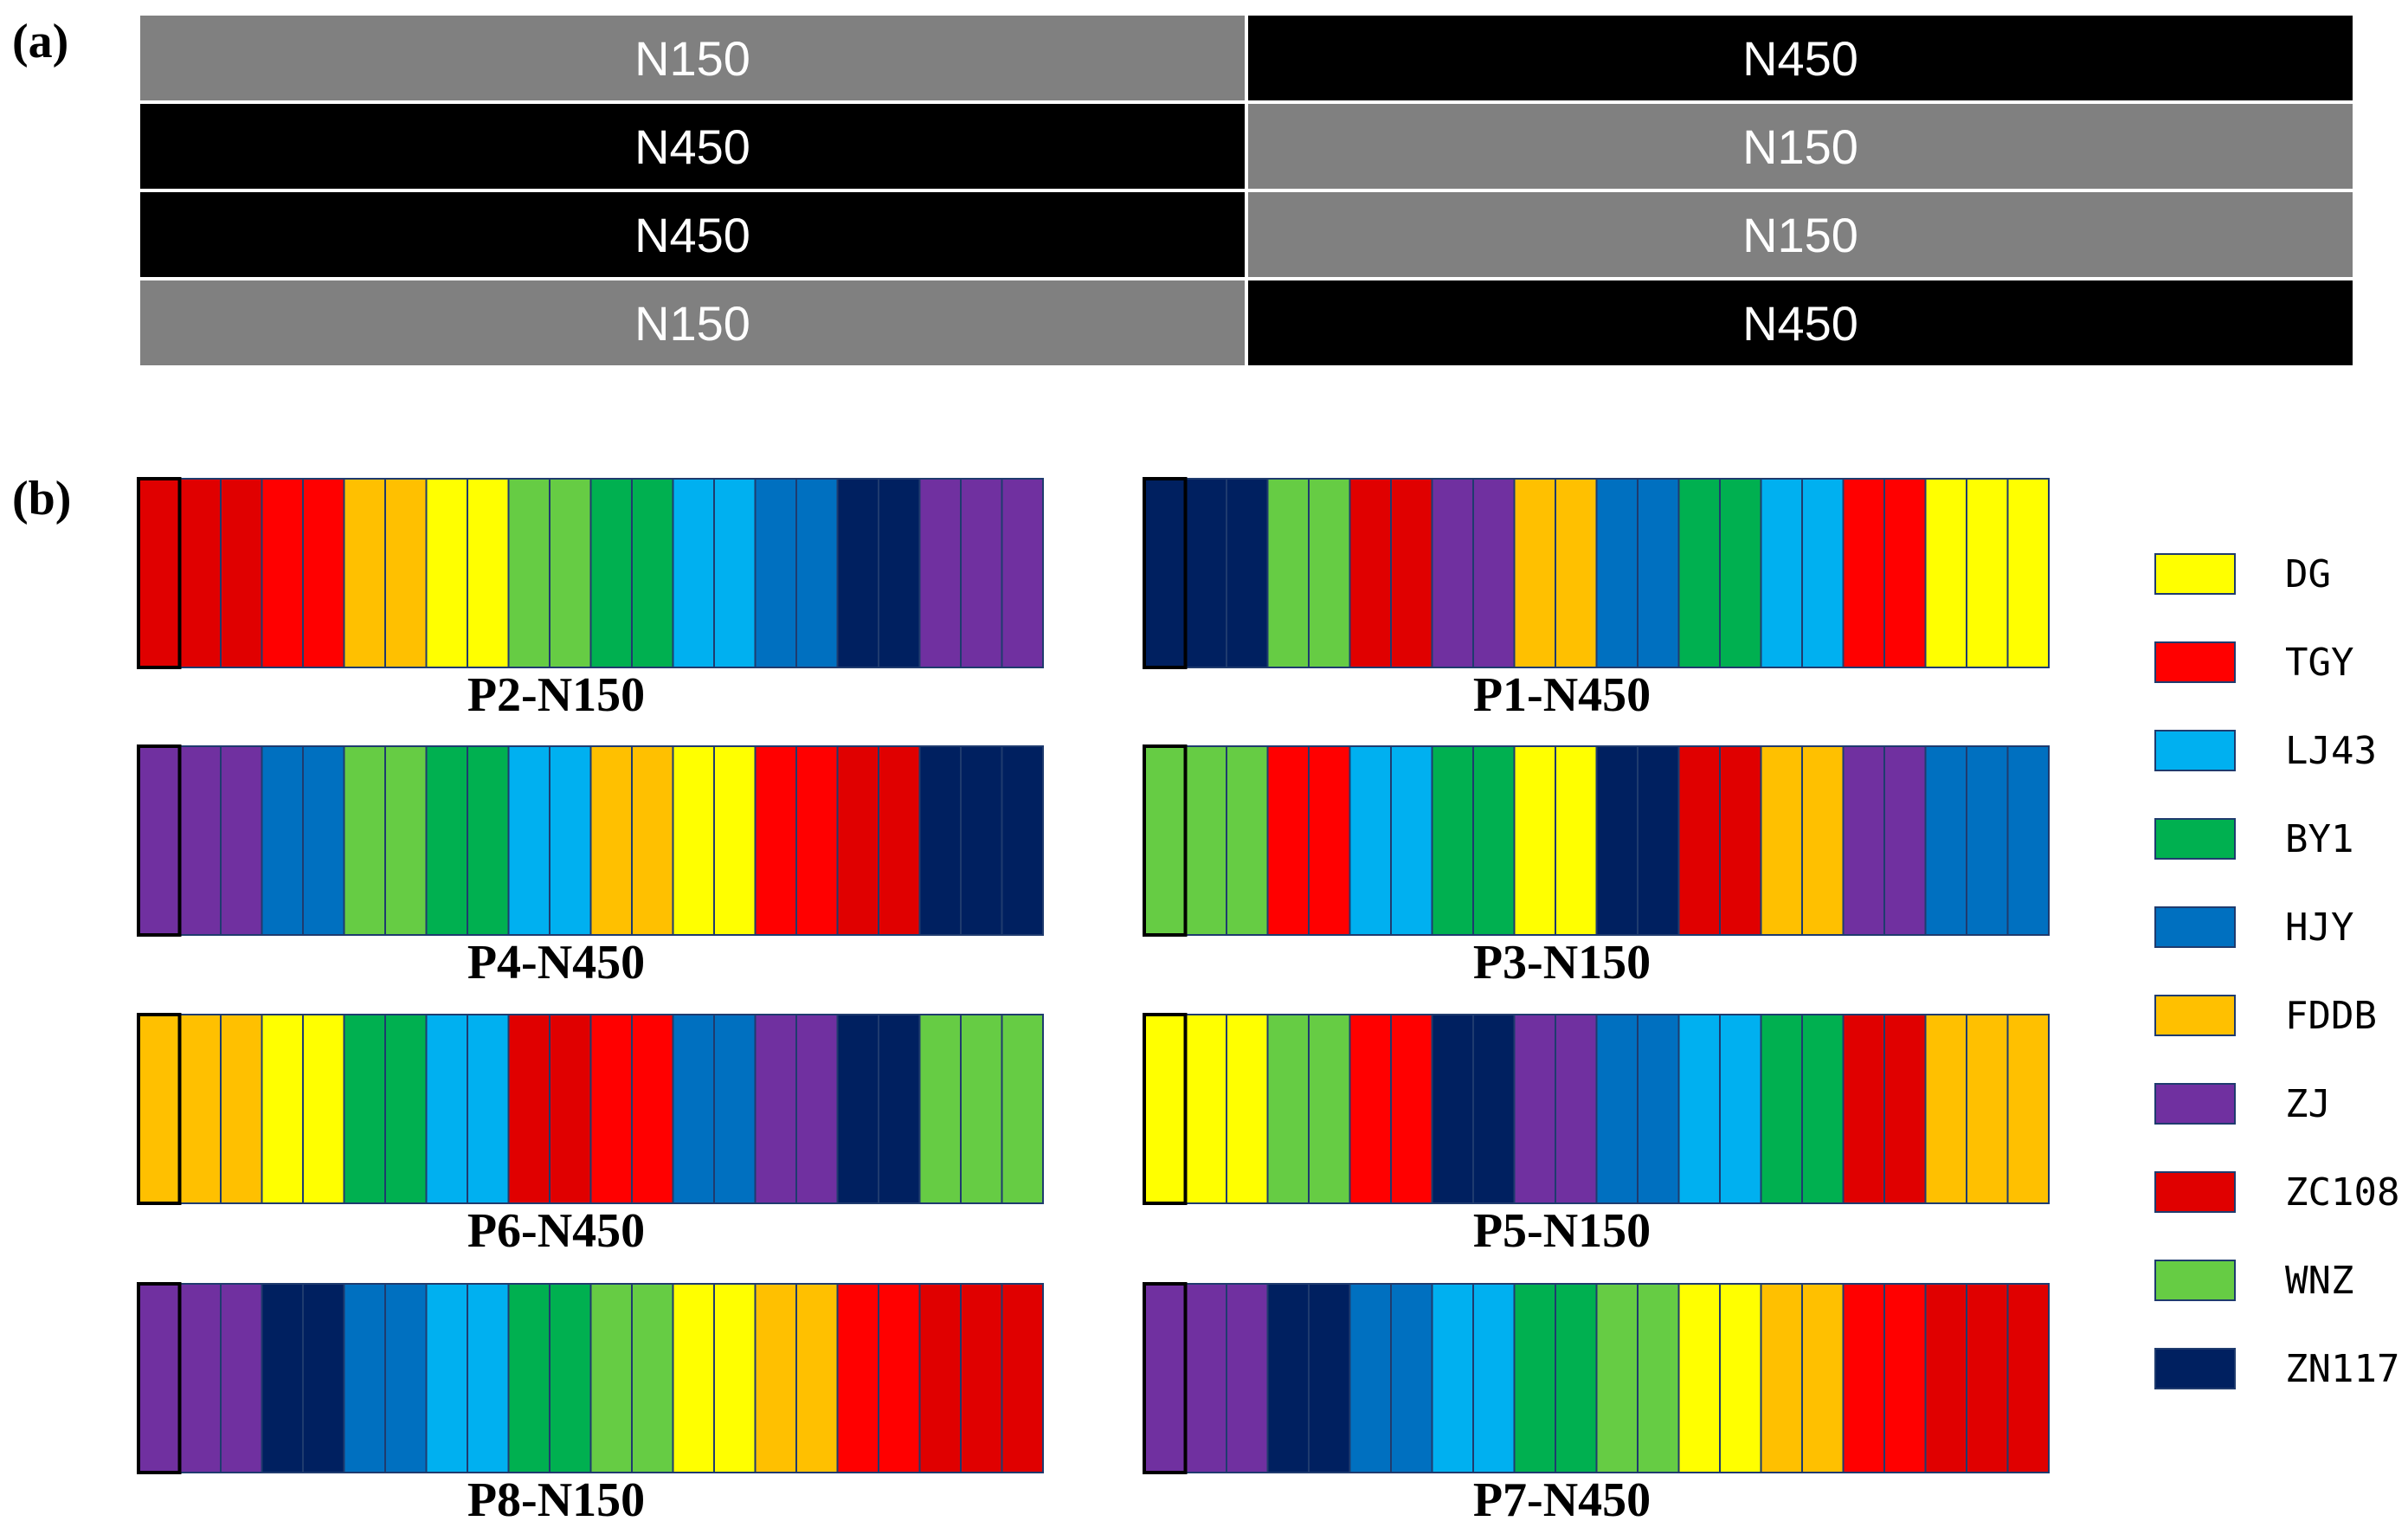 The width and height of the screenshot is (2408, 1534). Describe the element at coordinates (556, 962) in the screenshot. I see `plot-title: P4-N450` at that location.